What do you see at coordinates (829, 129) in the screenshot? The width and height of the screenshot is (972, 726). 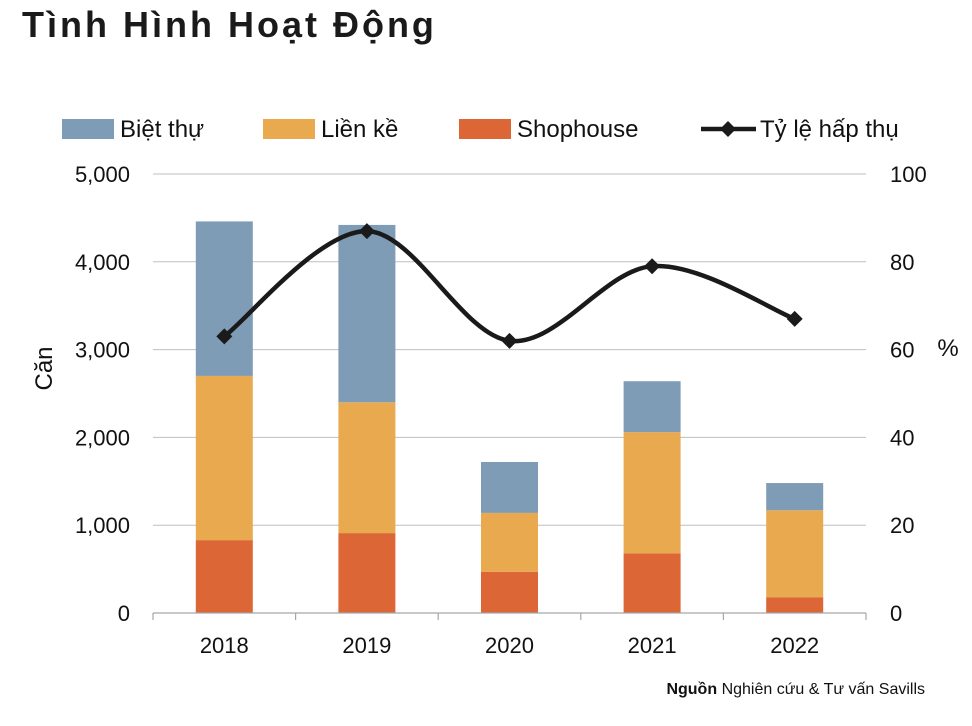 I see `legend-label-absorption: Tỷ lệ hấp thụ` at bounding box center [829, 129].